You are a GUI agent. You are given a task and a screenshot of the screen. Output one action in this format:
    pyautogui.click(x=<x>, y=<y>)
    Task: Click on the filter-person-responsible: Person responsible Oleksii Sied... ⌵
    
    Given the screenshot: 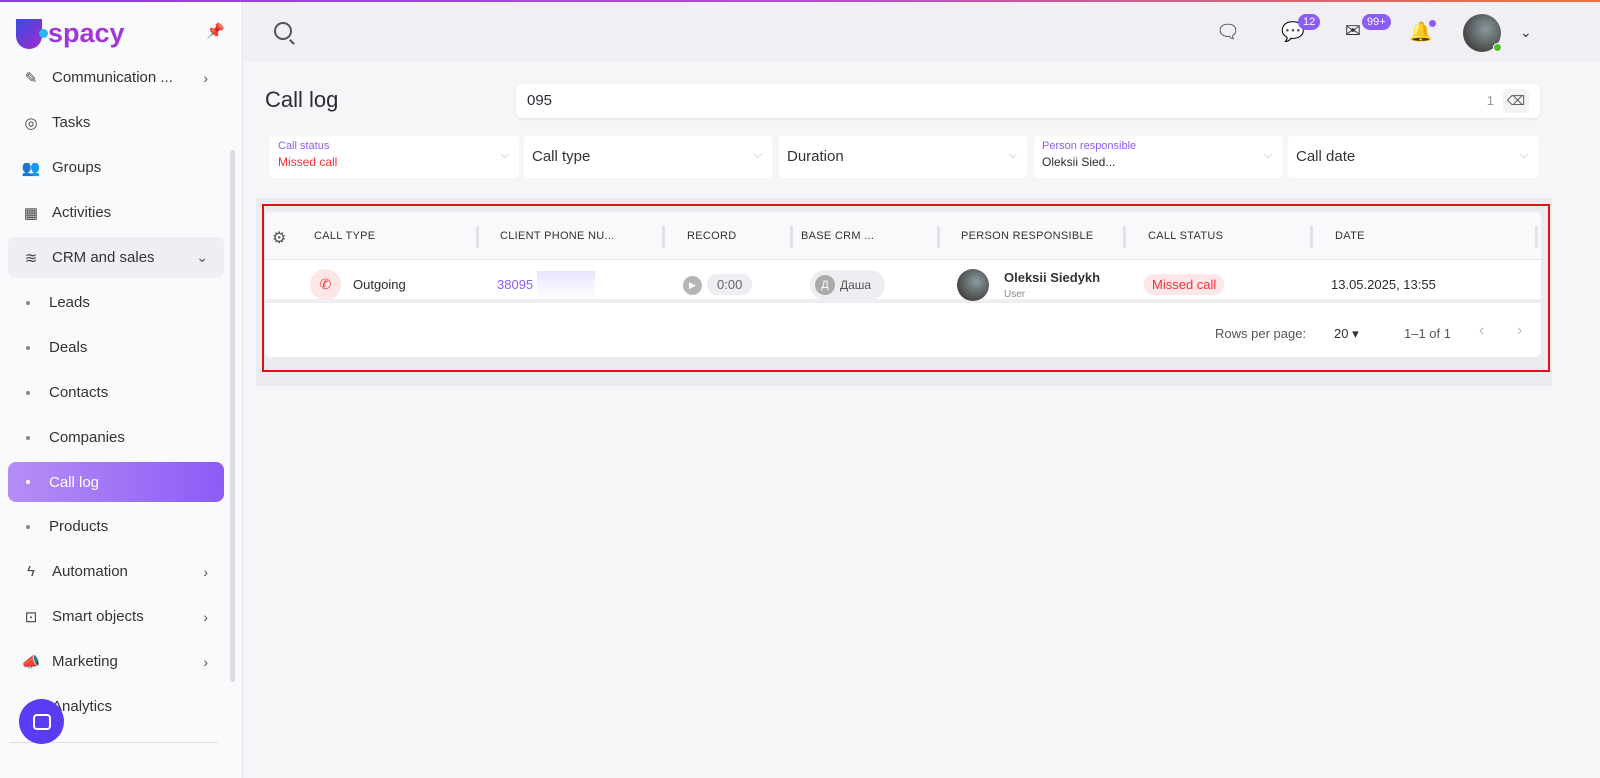 What is the action you would take?
    pyautogui.click(x=1158, y=157)
    